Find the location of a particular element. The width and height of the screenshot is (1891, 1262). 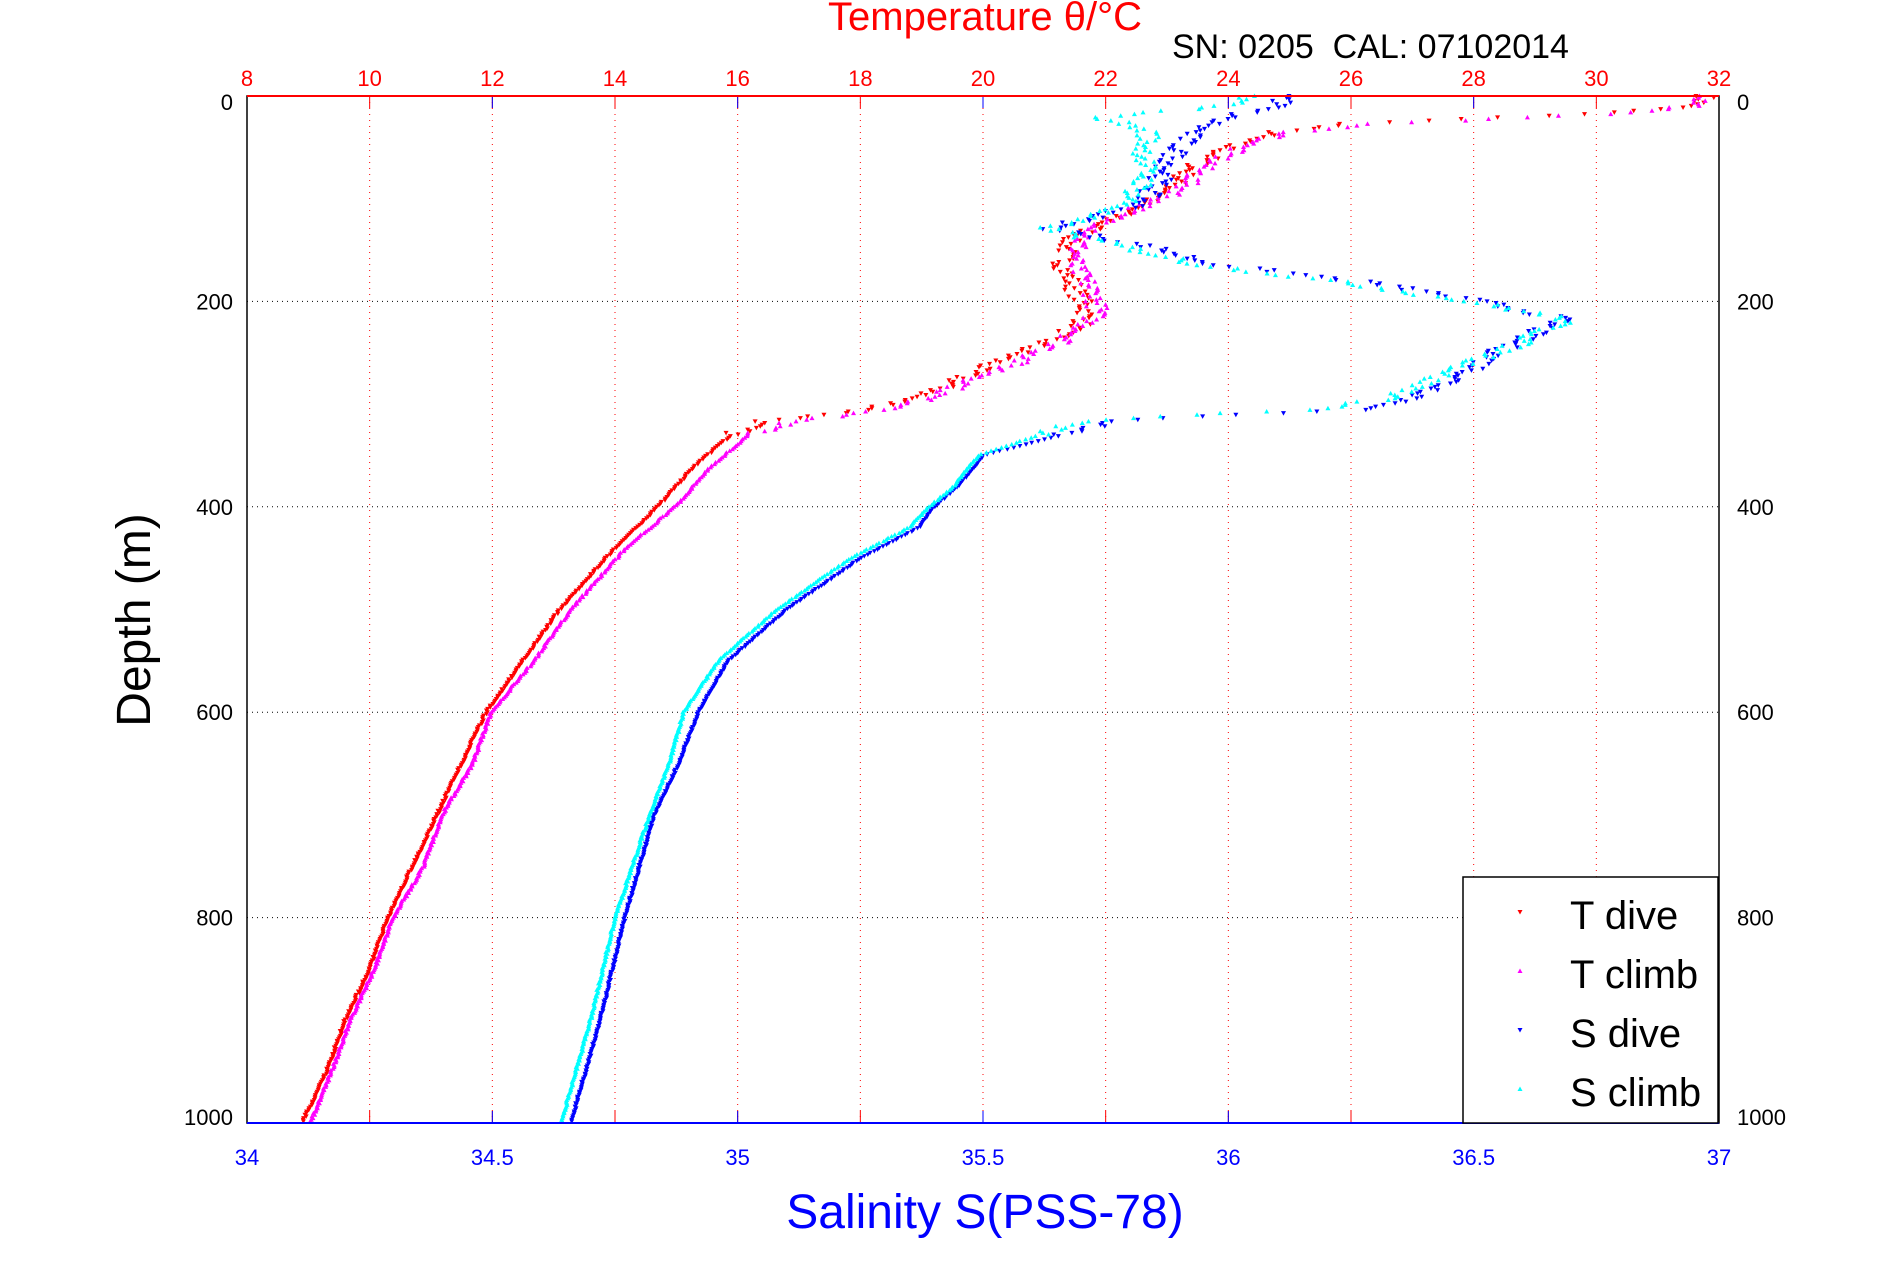

depth-tick-label-left: 800 is located at coordinates (214, 918).